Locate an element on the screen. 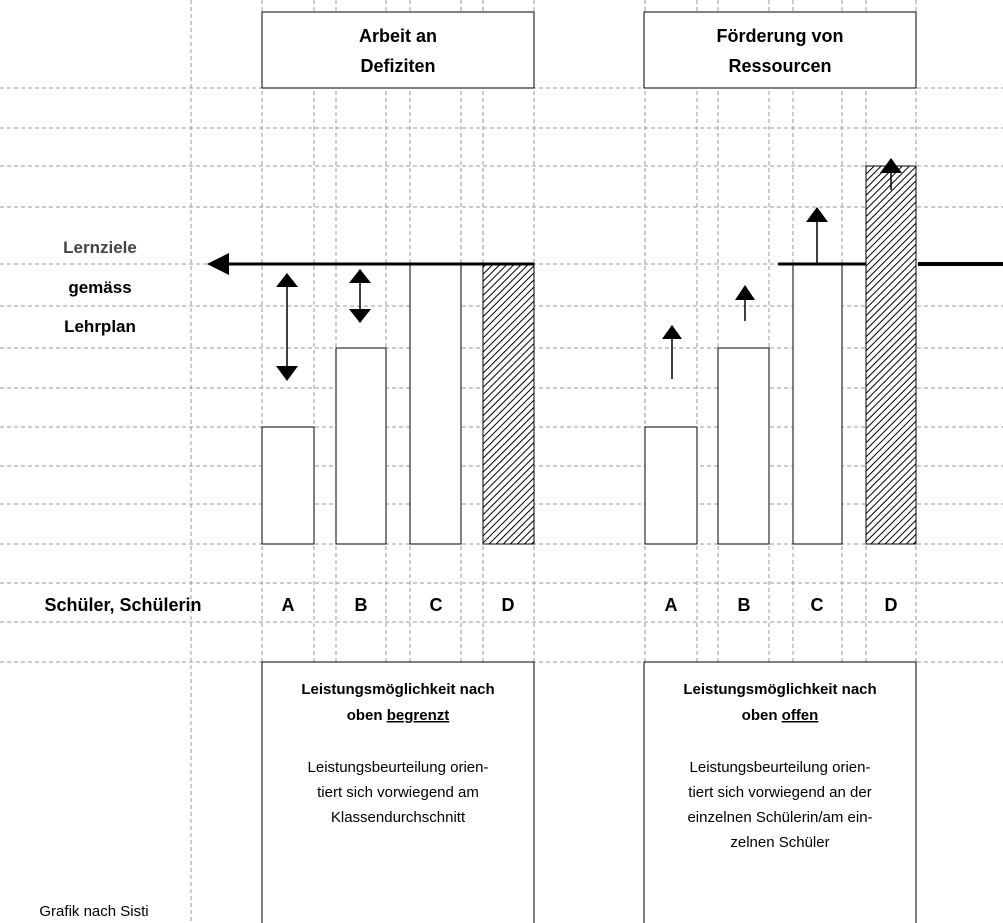 The image size is (1003, 923). bar-right-d-hatched is located at coordinates (891, 355).